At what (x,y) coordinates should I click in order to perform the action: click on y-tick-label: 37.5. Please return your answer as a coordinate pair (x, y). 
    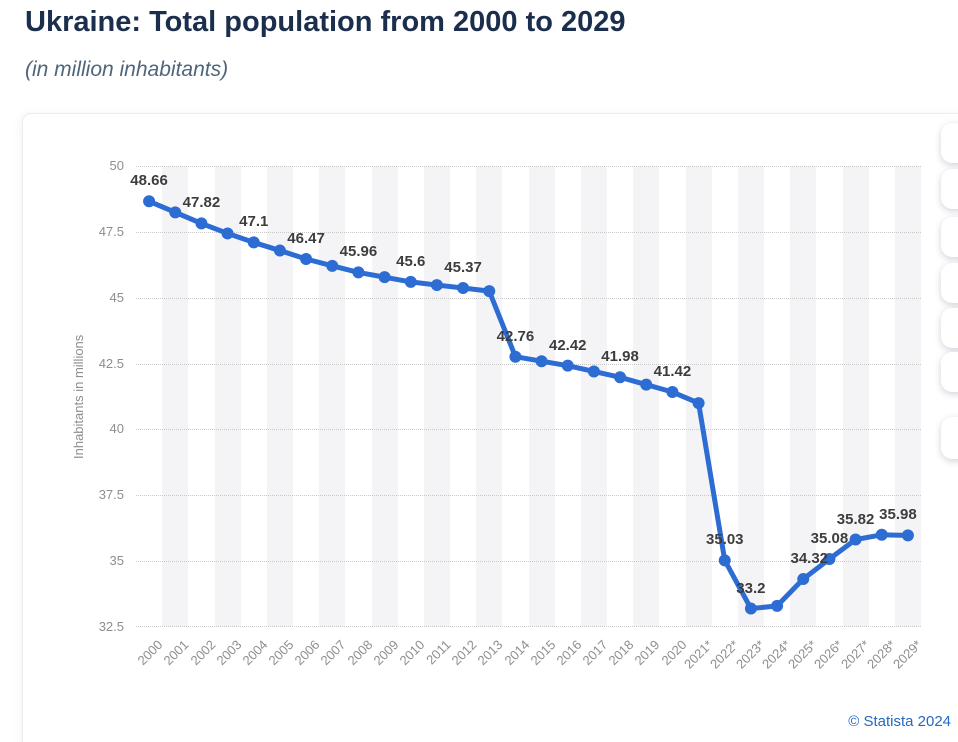
    Looking at the image, I should click on (111, 495).